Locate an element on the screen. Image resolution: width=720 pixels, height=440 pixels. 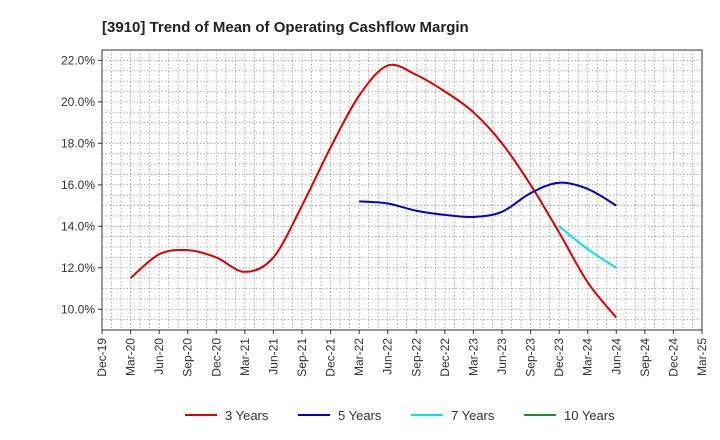
x-tick-label: Sep-23 is located at coordinates (531, 357).